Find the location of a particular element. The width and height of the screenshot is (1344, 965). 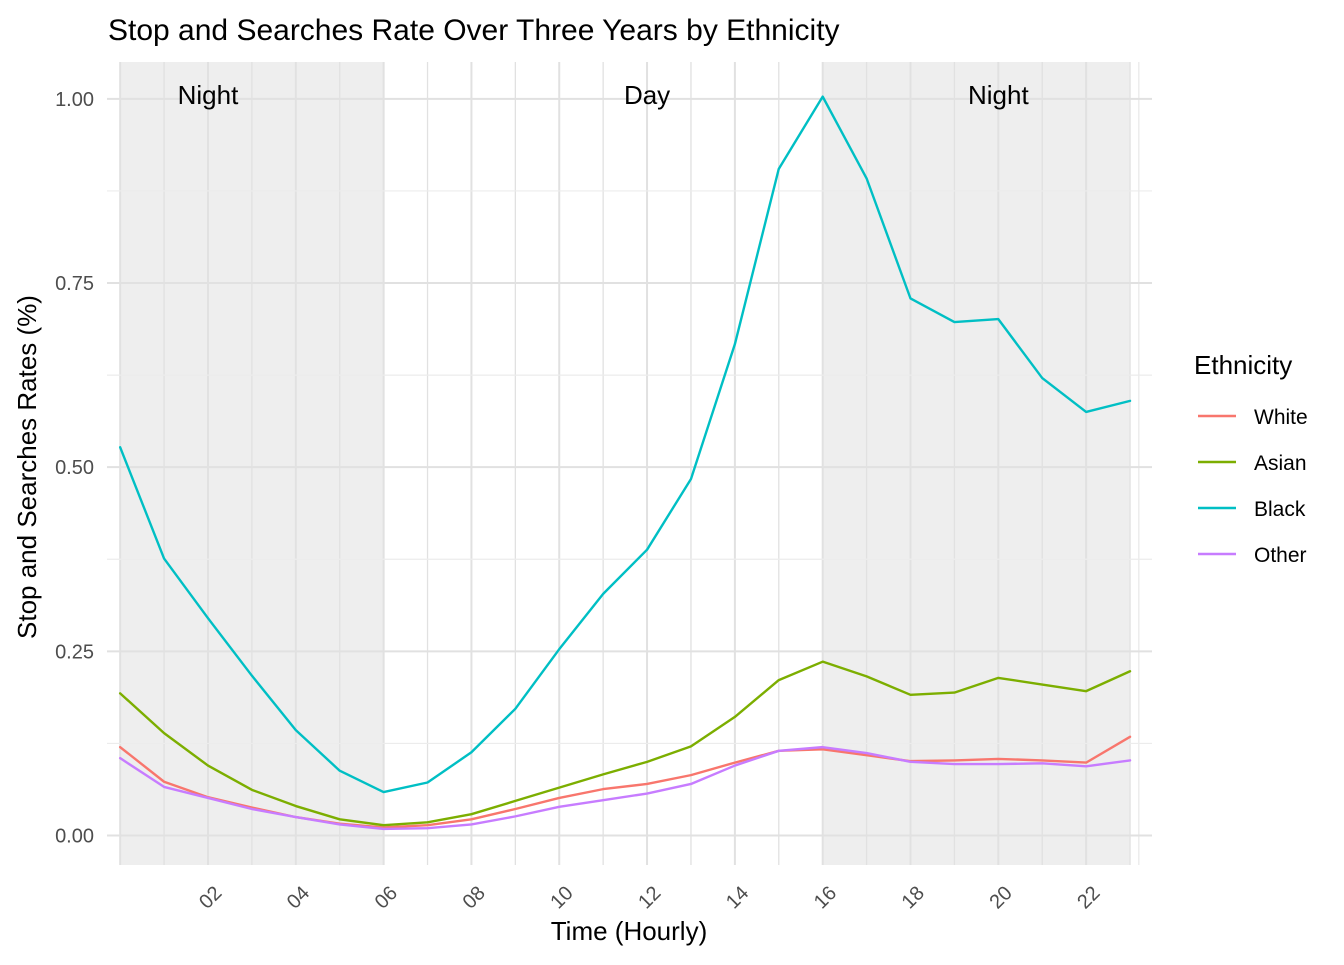

x-axis-title: Time (Hourly) is located at coordinates (629, 931).